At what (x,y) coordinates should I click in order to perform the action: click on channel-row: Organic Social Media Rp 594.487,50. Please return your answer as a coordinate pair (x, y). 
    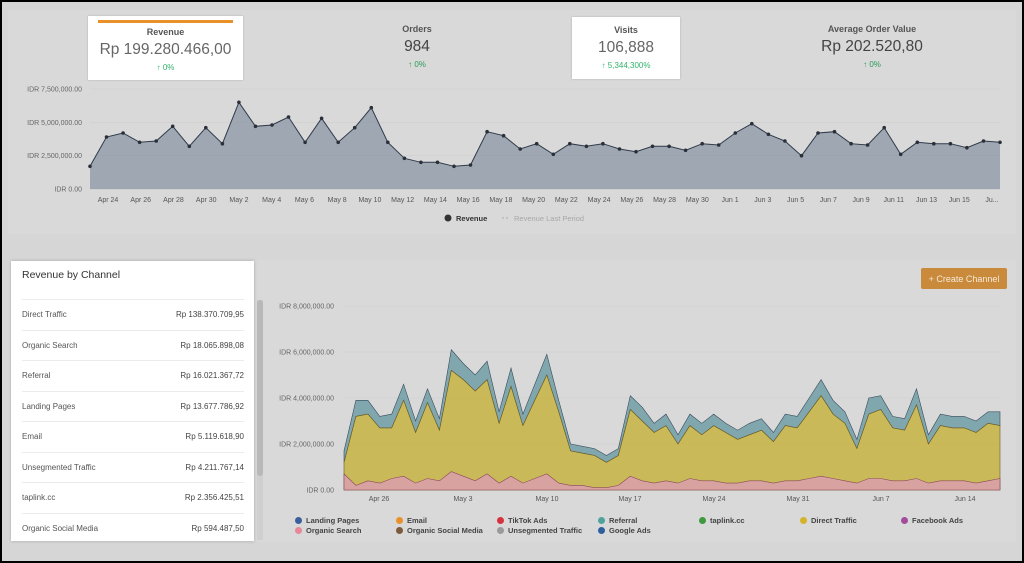
    Looking at the image, I should click on (133, 527).